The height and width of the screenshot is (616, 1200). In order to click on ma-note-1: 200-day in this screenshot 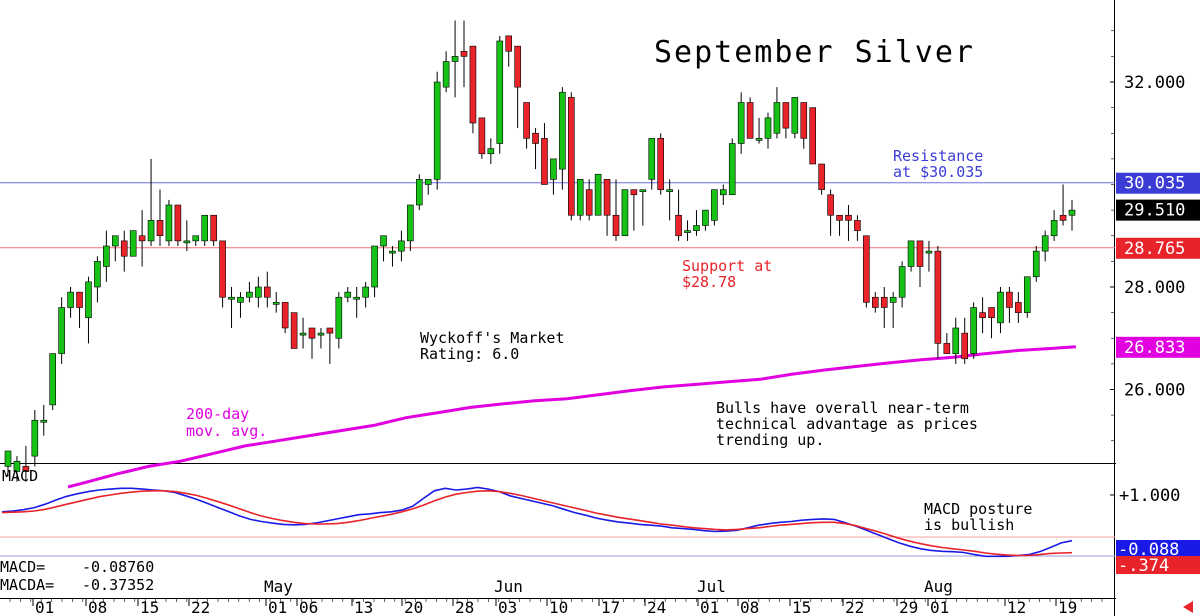, I will do `click(217, 414)`.